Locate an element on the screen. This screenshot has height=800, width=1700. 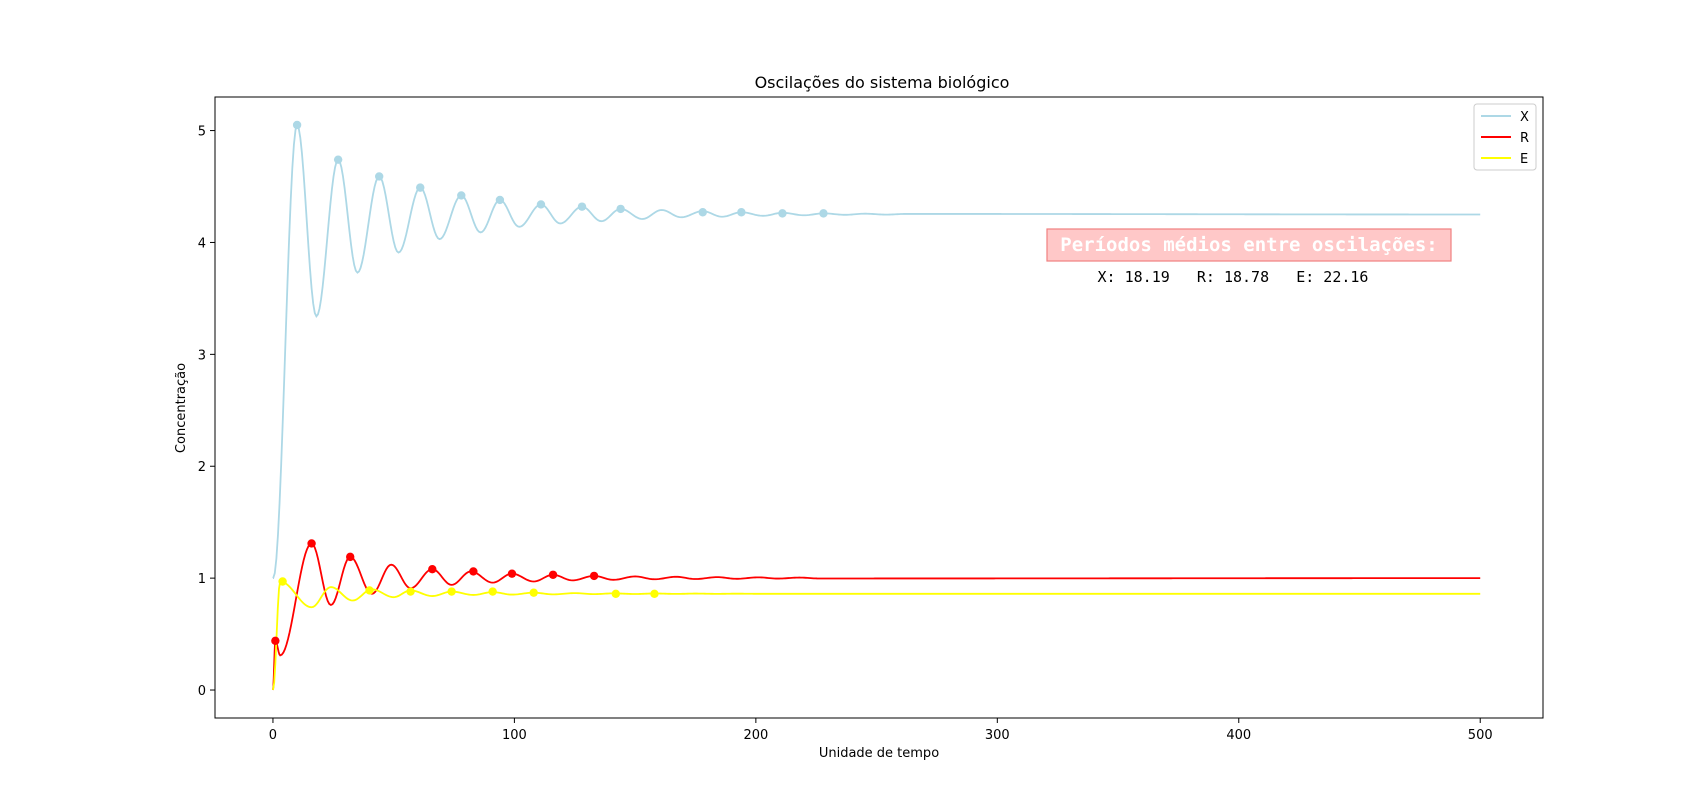
annotation-values: X: 18.19 R: 18.78 E: 22.16 is located at coordinates (1233, 277).